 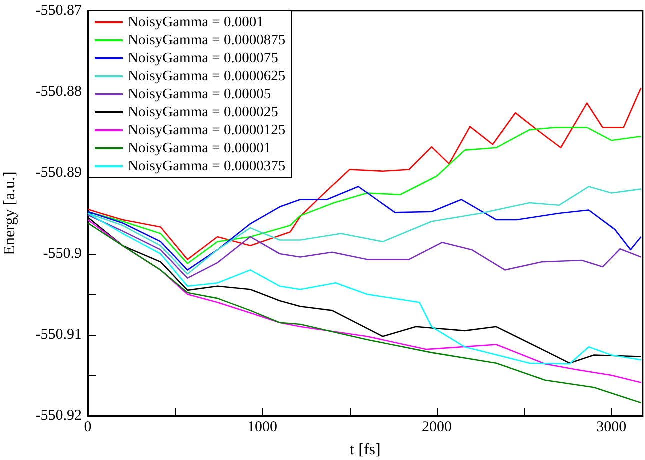 I want to click on y-tick-label: -550.89, so click(x=59, y=173).